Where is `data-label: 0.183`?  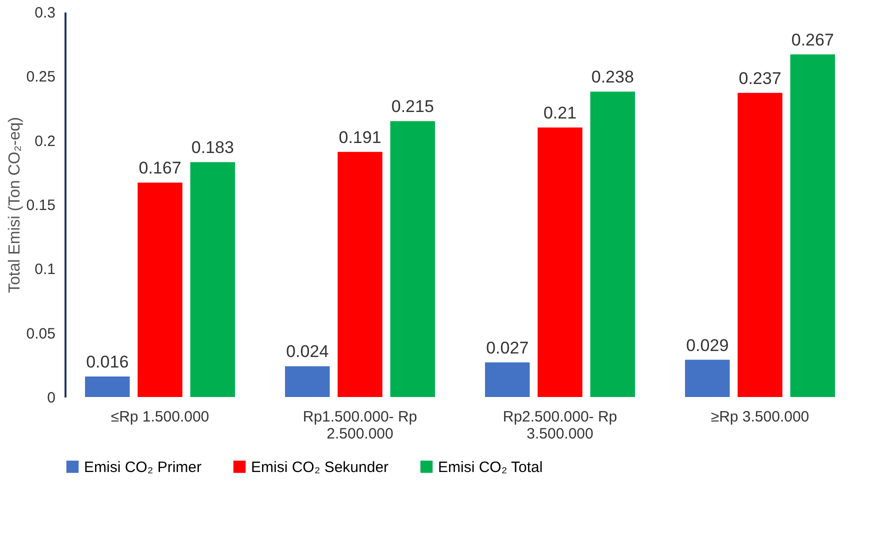 data-label: 0.183 is located at coordinates (212, 148).